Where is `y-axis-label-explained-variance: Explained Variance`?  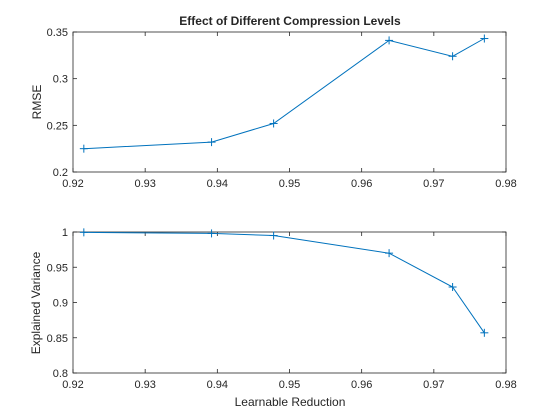
y-axis-label-explained-variance: Explained Variance is located at coordinates (36, 302).